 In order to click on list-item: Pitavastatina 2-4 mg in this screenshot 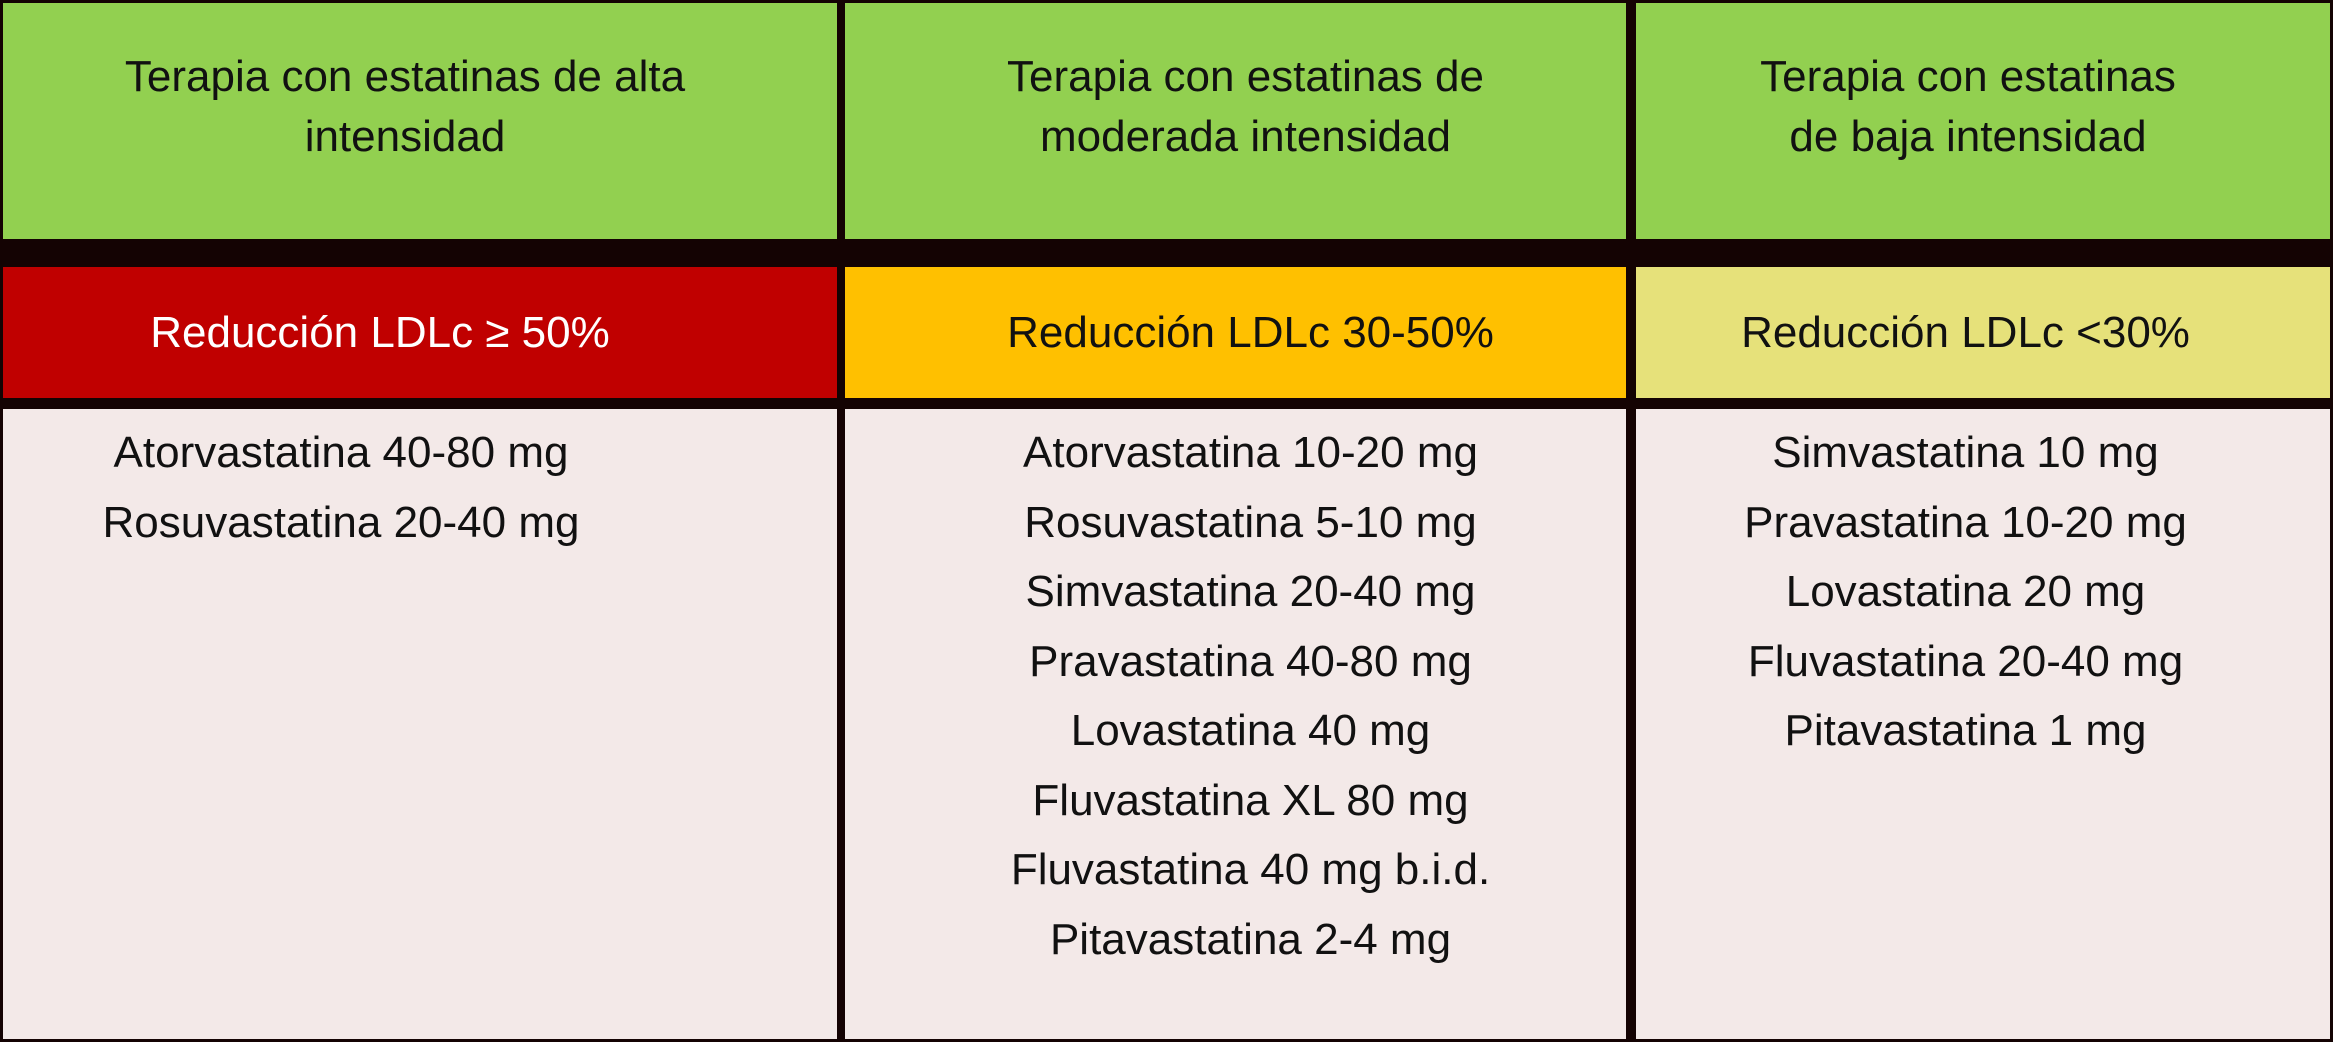, I will do `click(1250, 939)`.